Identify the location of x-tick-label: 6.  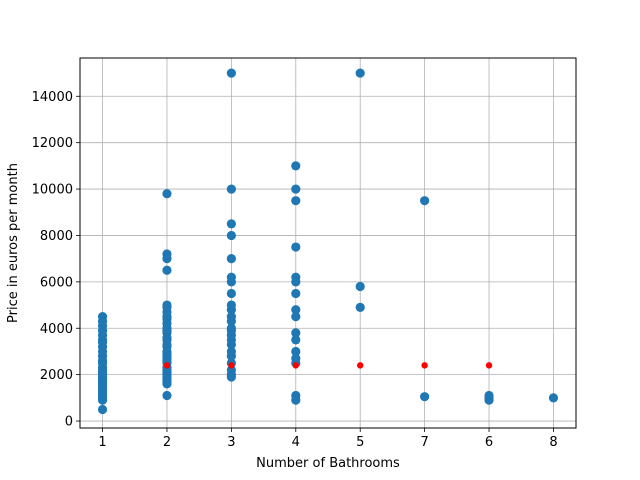
(489, 442).